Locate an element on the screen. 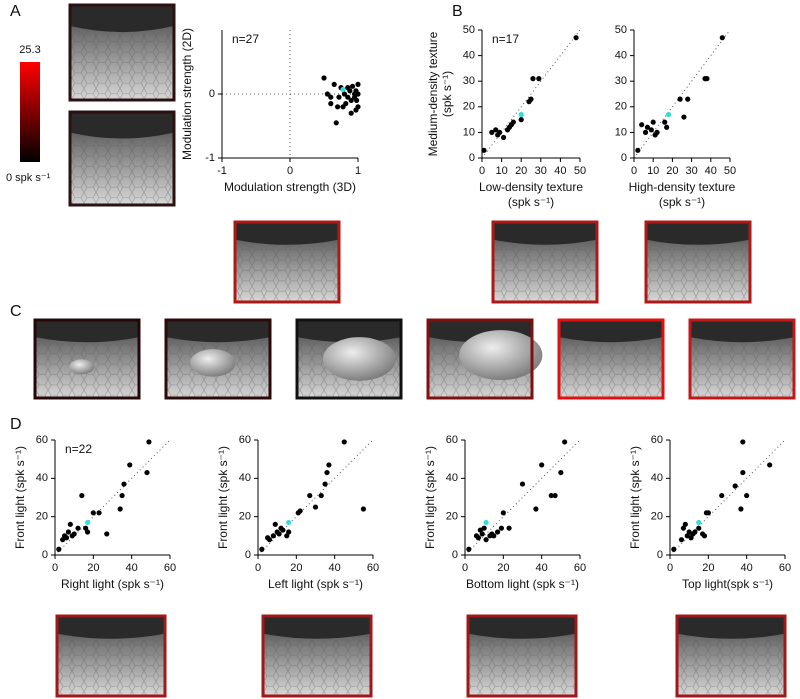 The image size is (800, 699). x-axis-label: Right light (spk s⁻¹) is located at coordinates (112, 584).